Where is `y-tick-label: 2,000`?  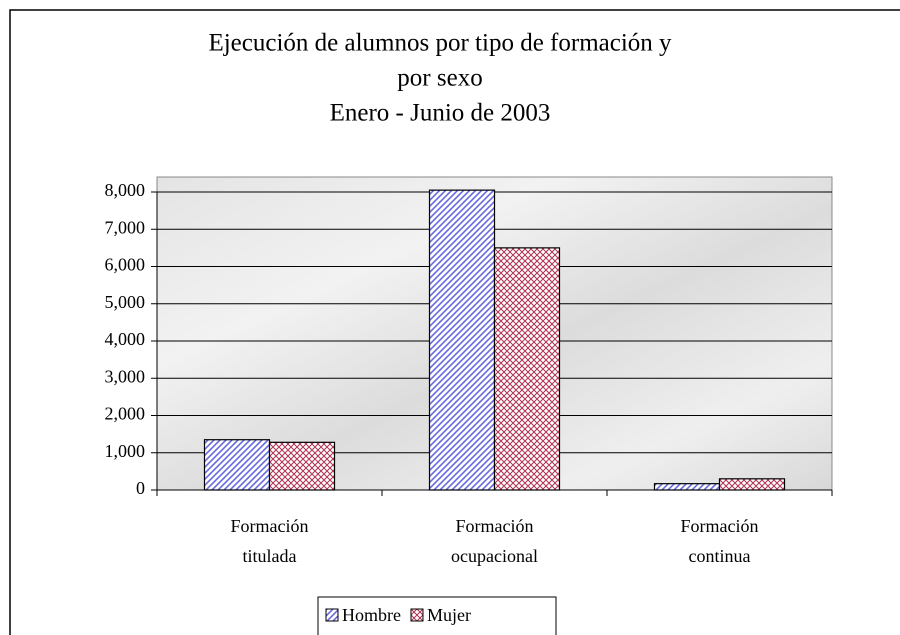 y-tick-label: 2,000 is located at coordinates (125, 414).